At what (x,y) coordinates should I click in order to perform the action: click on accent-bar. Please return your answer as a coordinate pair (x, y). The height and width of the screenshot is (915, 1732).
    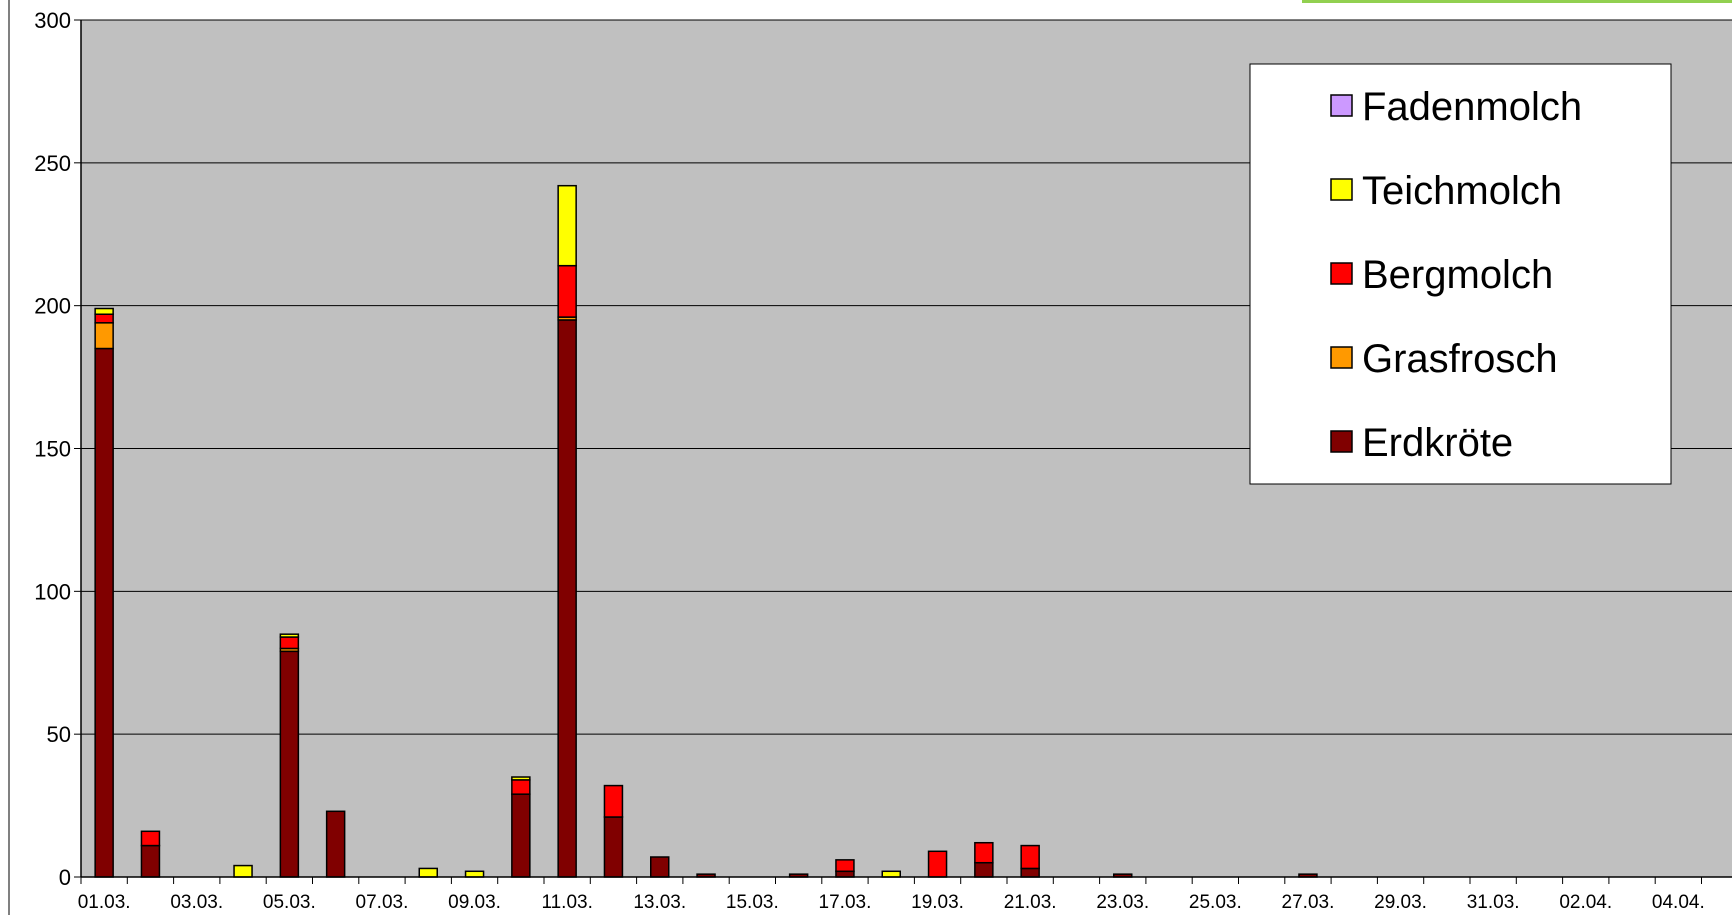
    Looking at the image, I should click on (1517, 1).